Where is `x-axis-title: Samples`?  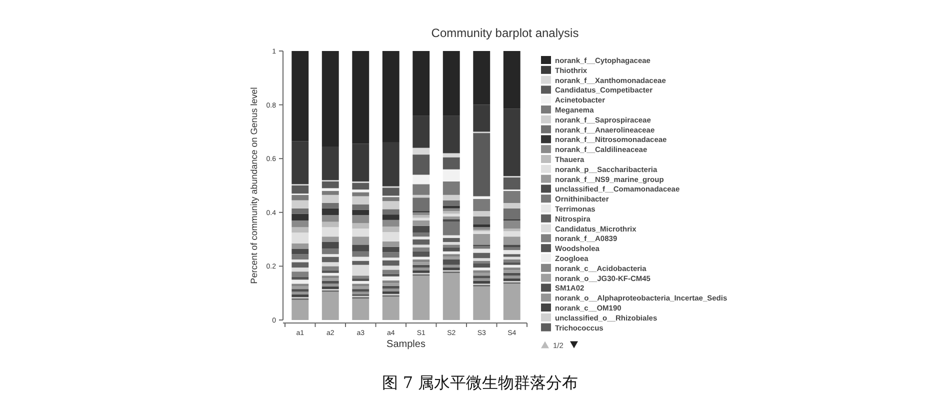 x-axis-title: Samples is located at coordinates (406, 344).